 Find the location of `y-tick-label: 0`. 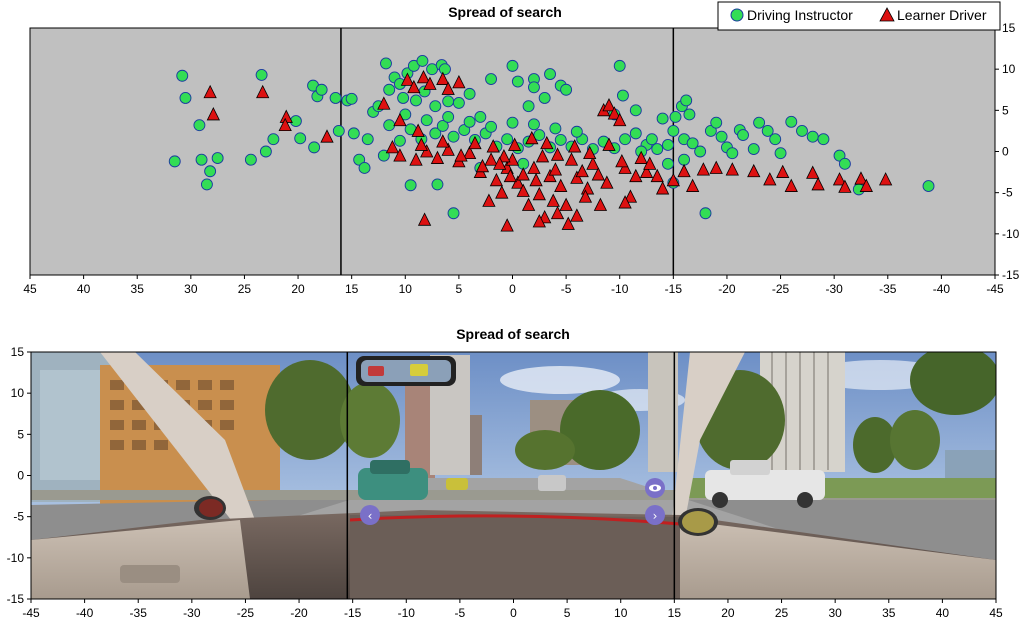

y-tick-label: 0 is located at coordinates (1005, 152).